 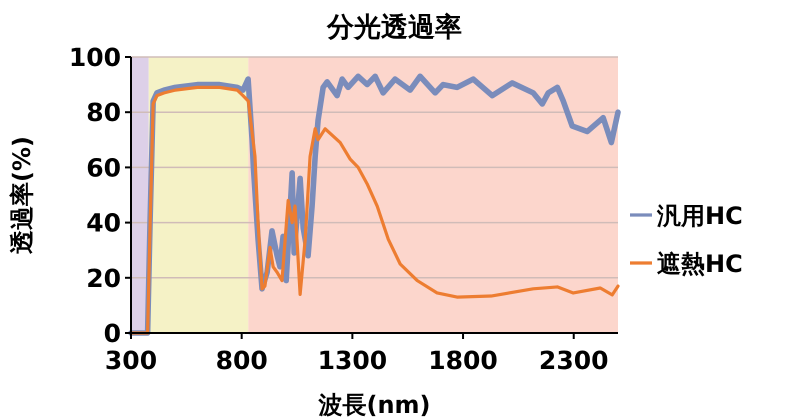 I want to click on y-tick-label: 60, so click(x=103, y=167).